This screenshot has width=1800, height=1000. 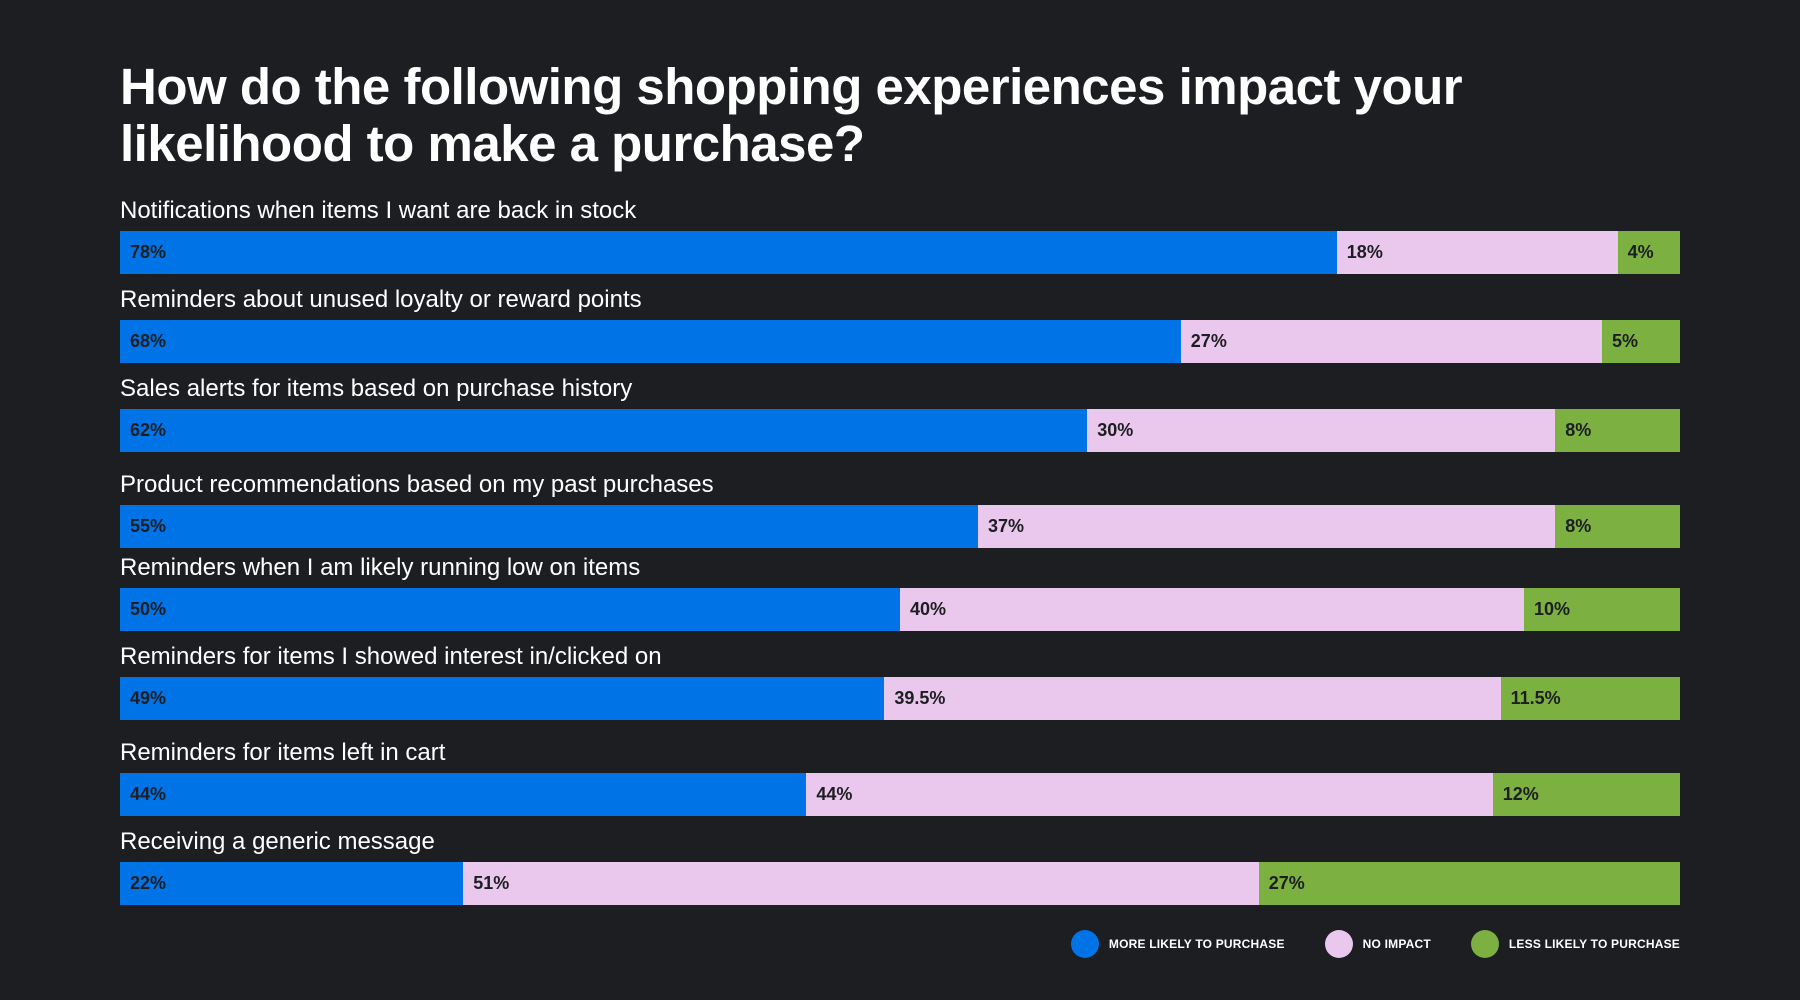 What do you see at coordinates (1396, 944) in the screenshot?
I see `legend-label: NO IMPACT` at bounding box center [1396, 944].